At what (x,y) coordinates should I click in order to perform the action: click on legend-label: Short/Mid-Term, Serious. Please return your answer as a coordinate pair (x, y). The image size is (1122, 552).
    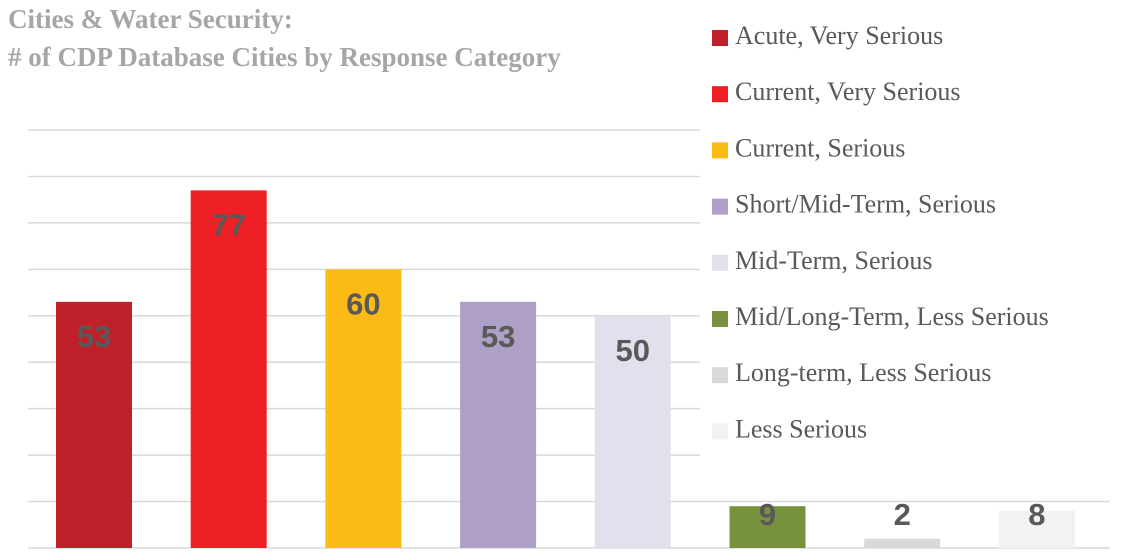
    Looking at the image, I should click on (865, 204).